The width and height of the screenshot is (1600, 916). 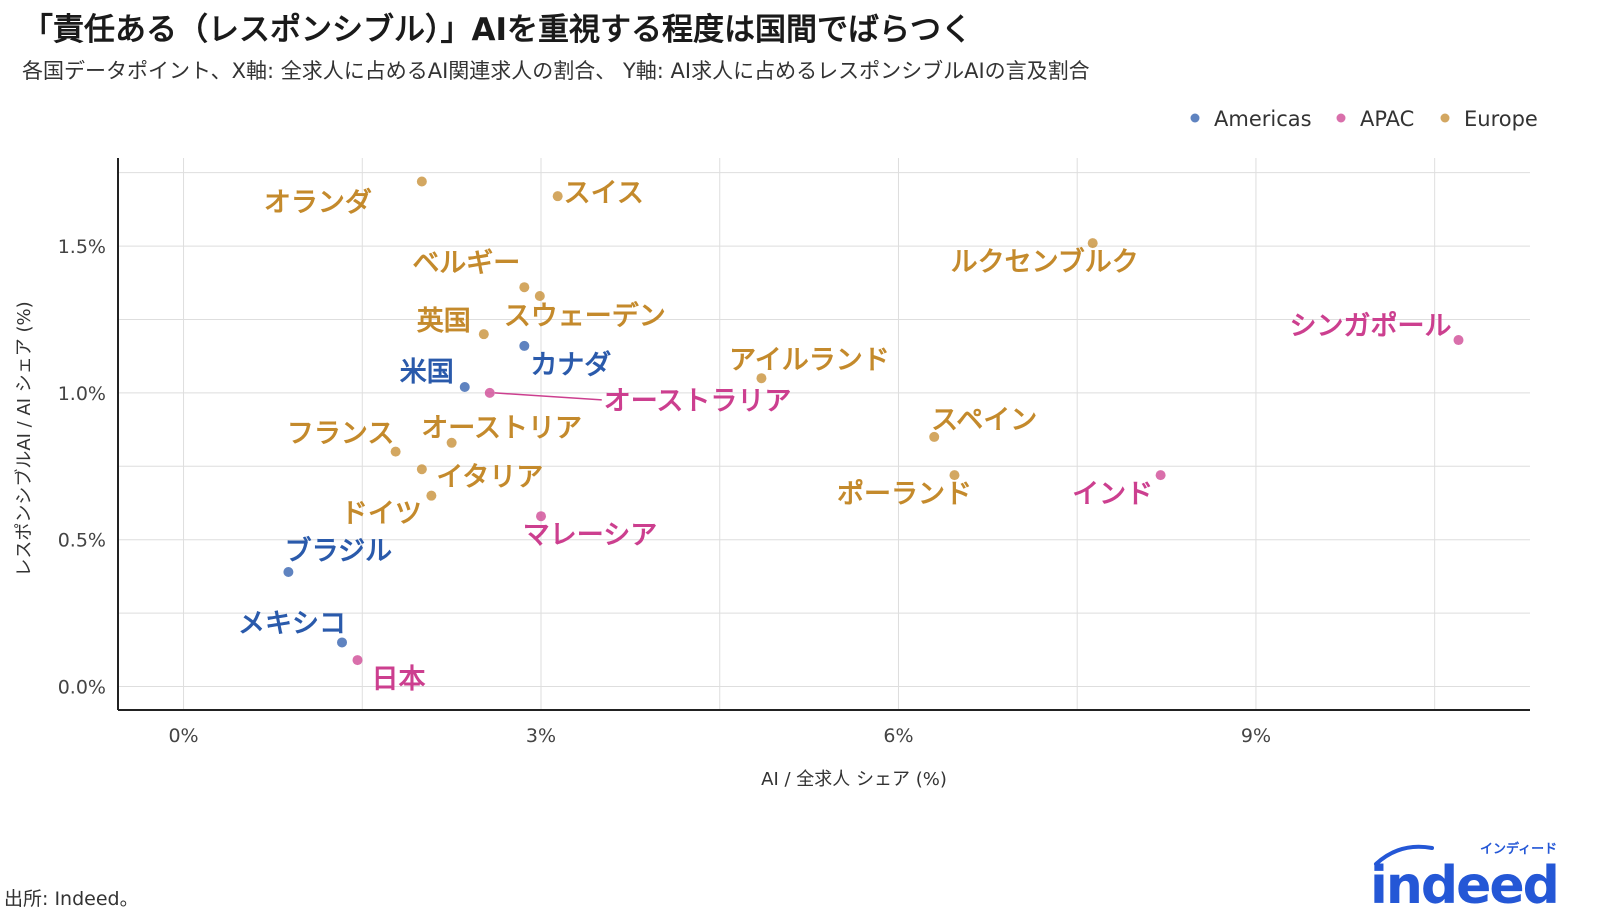 What do you see at coordinates (489, 477) in the screenshot?
I see `point-label: イタリア` at bounding box center [489, 477].